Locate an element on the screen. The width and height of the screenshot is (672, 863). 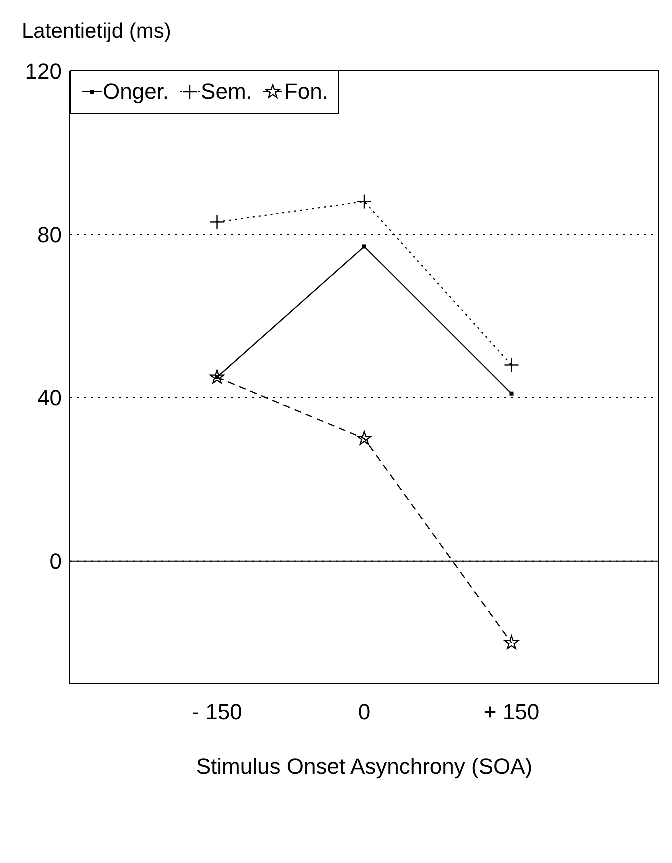
y-tick-label: 120 is located at coordinates (43, 71).